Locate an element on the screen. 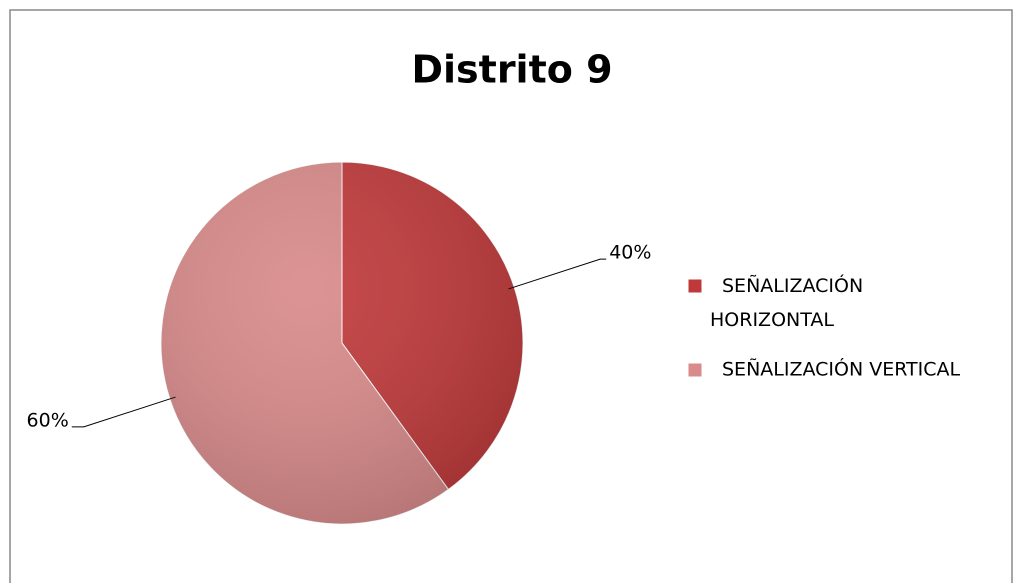 This screenshot has width=1015, height=583. chart-title: Distrito 9 is located at coordinates (511, 70).